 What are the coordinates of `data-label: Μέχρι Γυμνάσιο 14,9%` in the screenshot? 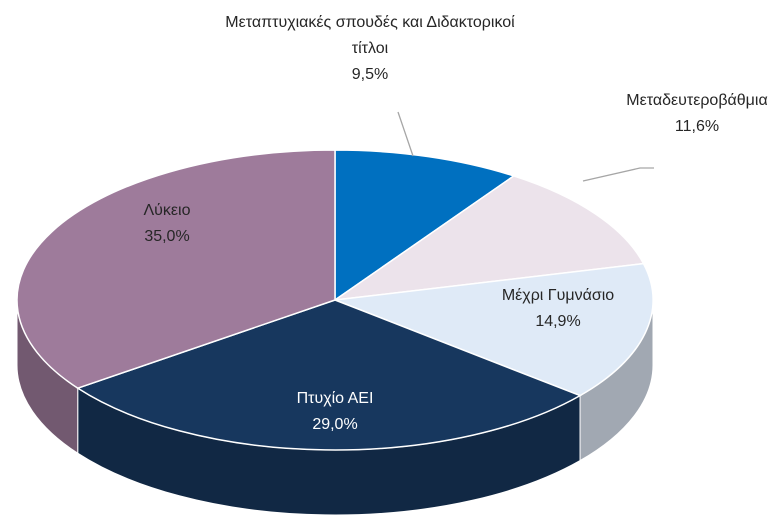 It's located at (558, 309).